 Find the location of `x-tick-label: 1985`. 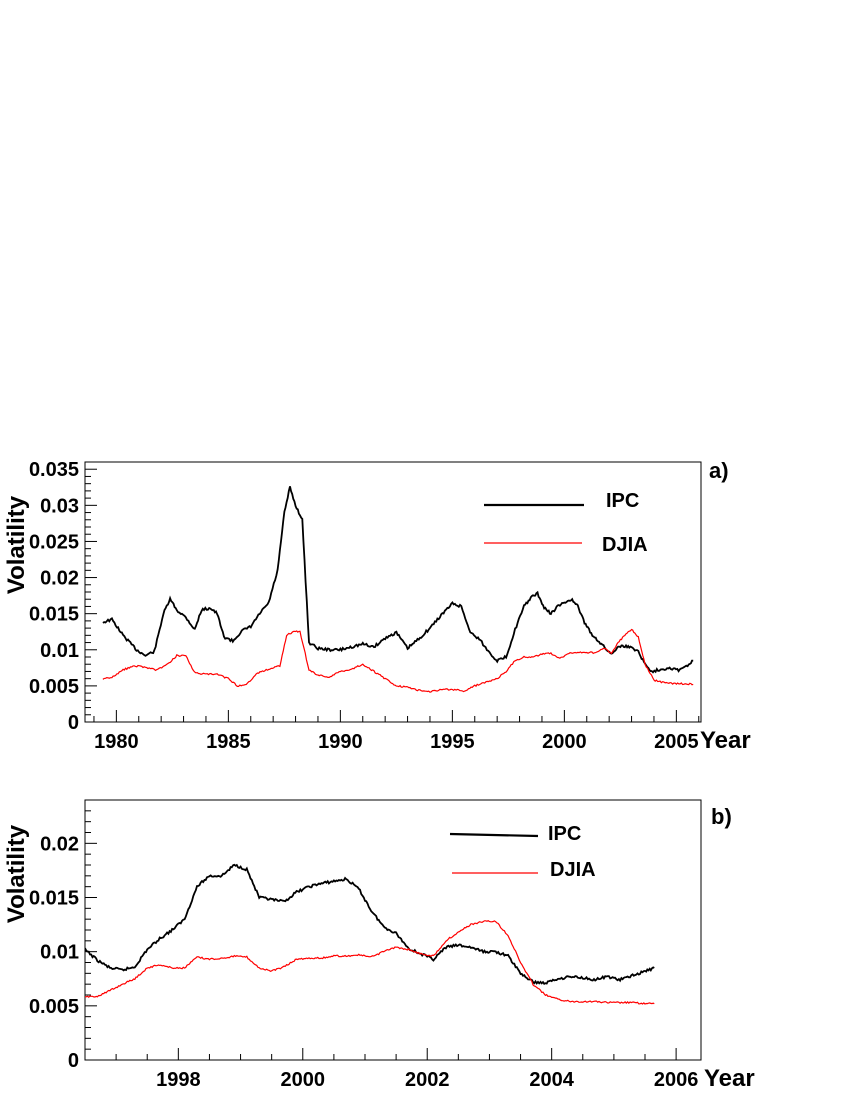

x-tick-label: 1985 is located at coordinates (228, 742).